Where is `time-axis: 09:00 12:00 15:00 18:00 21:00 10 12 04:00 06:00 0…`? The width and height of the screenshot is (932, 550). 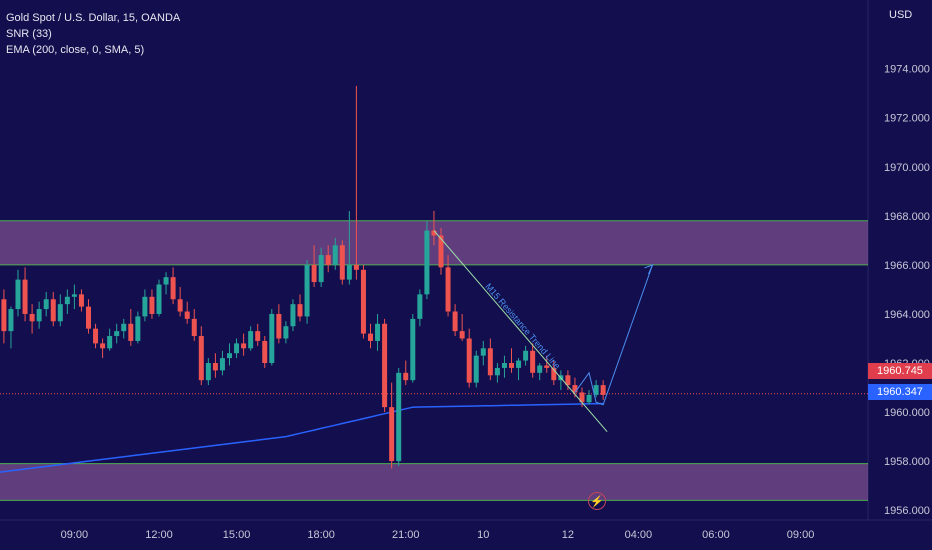
time-axis: 09:00 12:00 15:00 18:00 21:00 10 12 04:00 06:00 0… is located at coordinates (438, 535).